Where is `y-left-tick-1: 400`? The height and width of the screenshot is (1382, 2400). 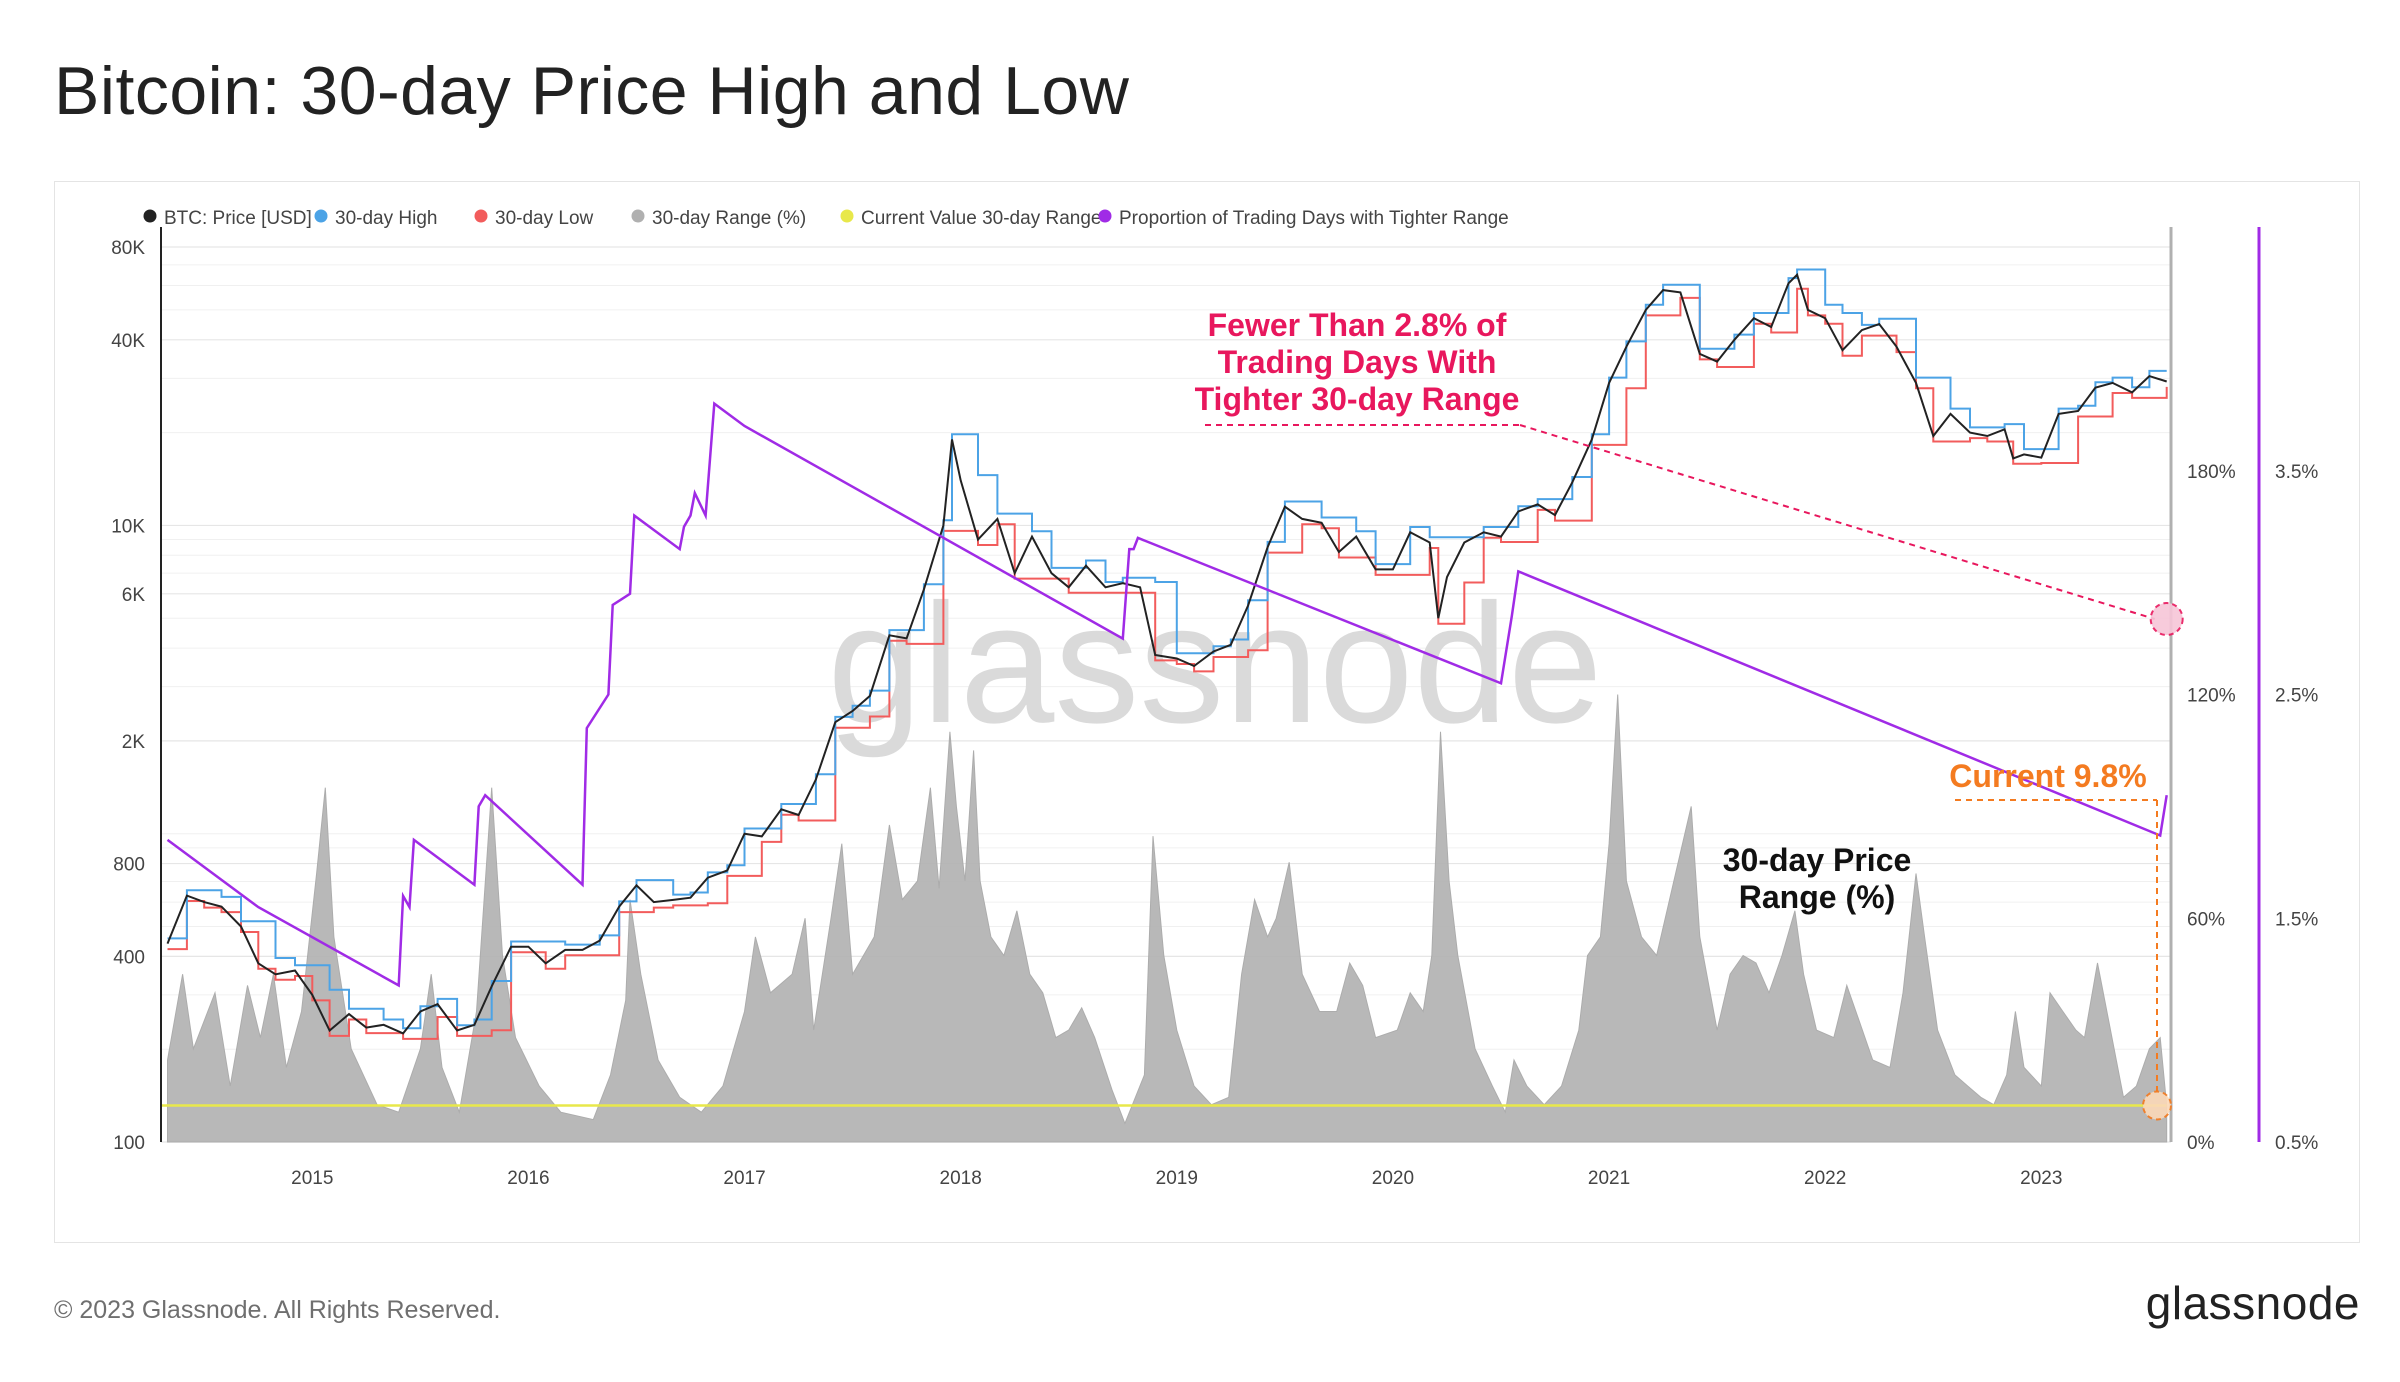 y-left-tick-1: 400 is located at coordinates (129, 957).